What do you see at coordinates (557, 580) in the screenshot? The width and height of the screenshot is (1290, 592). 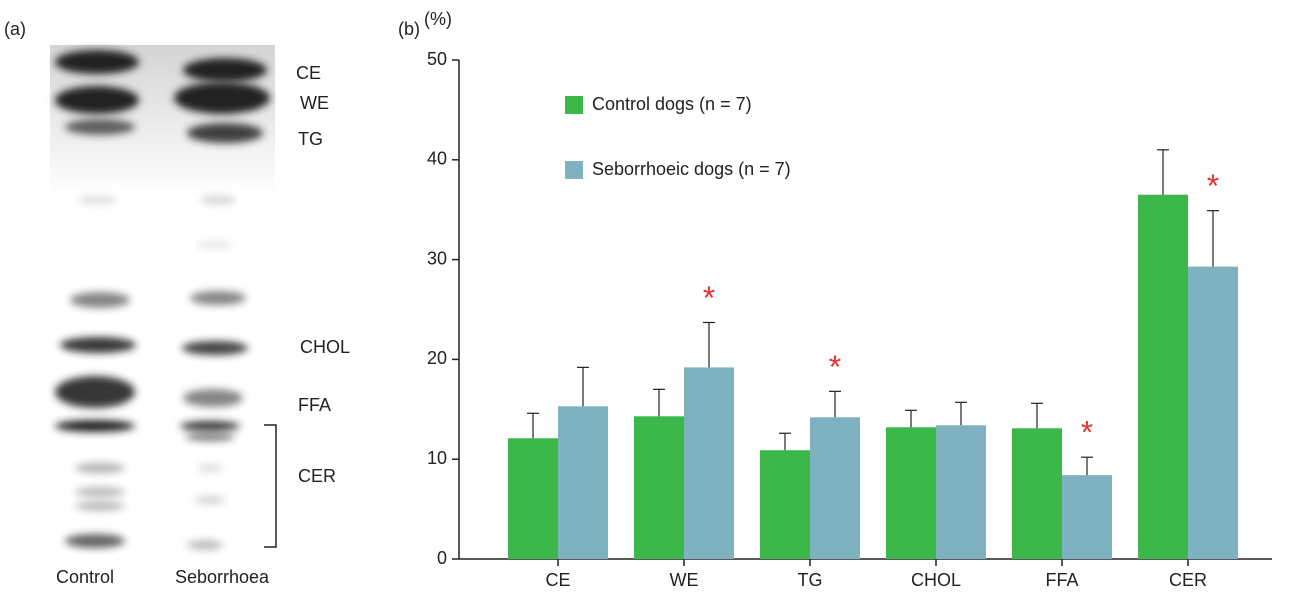 I see `x-tick-label: CE` at bounding box center [557, 580].